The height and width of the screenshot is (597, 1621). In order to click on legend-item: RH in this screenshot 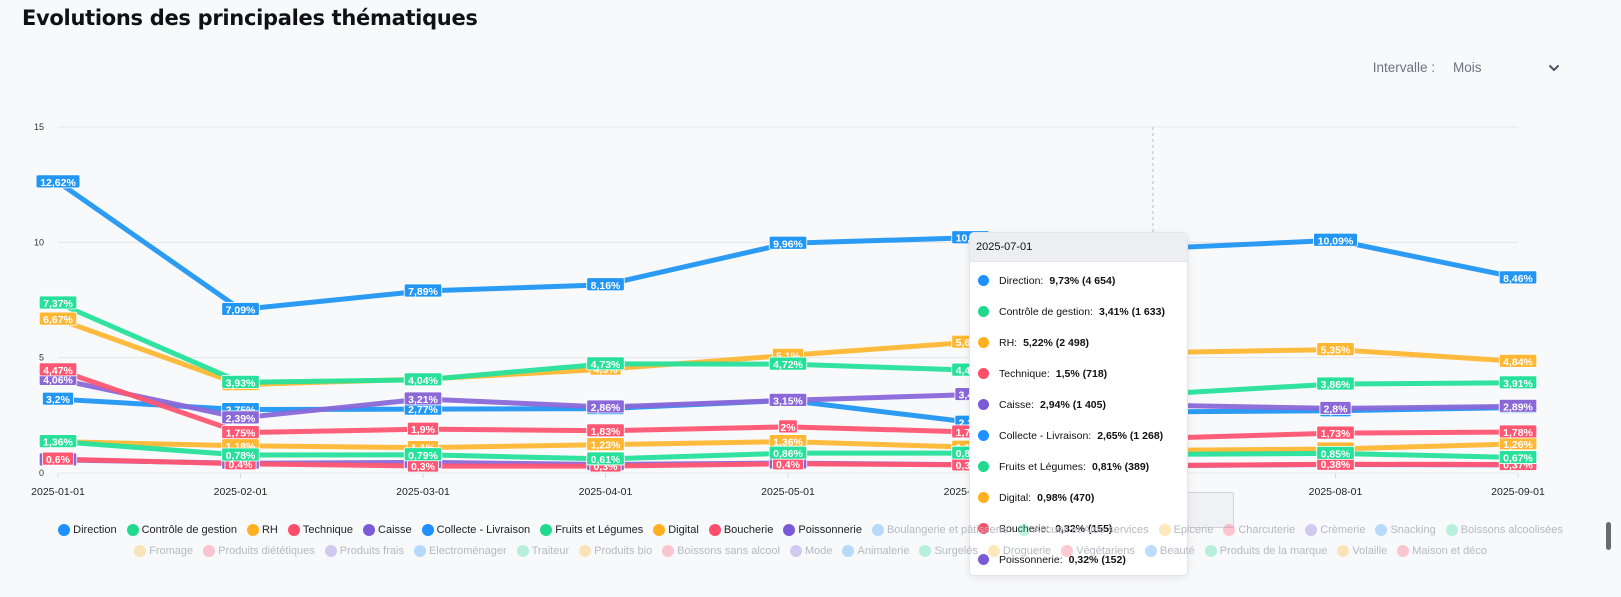, I will do `click(262, 530)`.